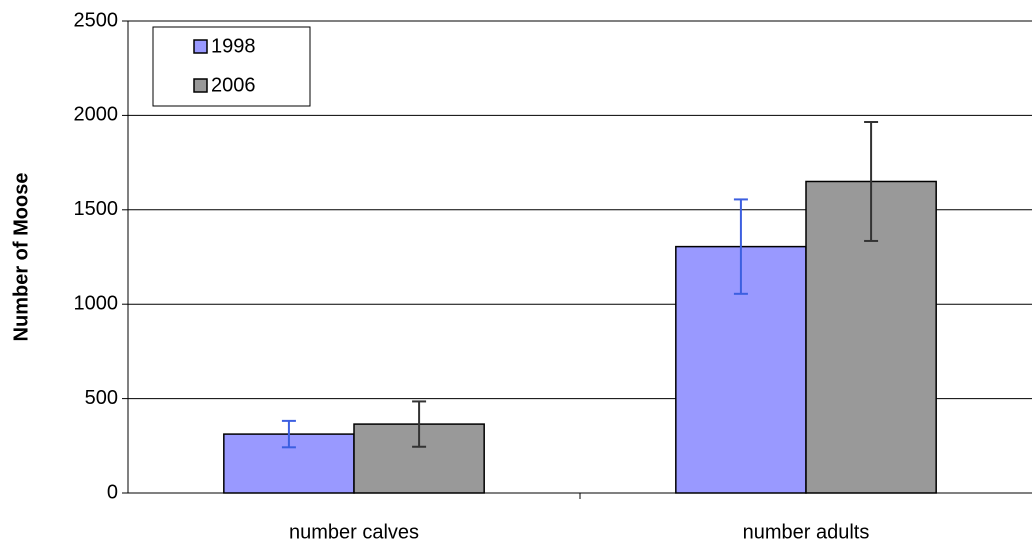 This screenshot has height=548, width=1032. What do you see at coordinates (101, 398) in the screenshot?
I see `y-tick-label: 500` at bounding box center [101, 398].